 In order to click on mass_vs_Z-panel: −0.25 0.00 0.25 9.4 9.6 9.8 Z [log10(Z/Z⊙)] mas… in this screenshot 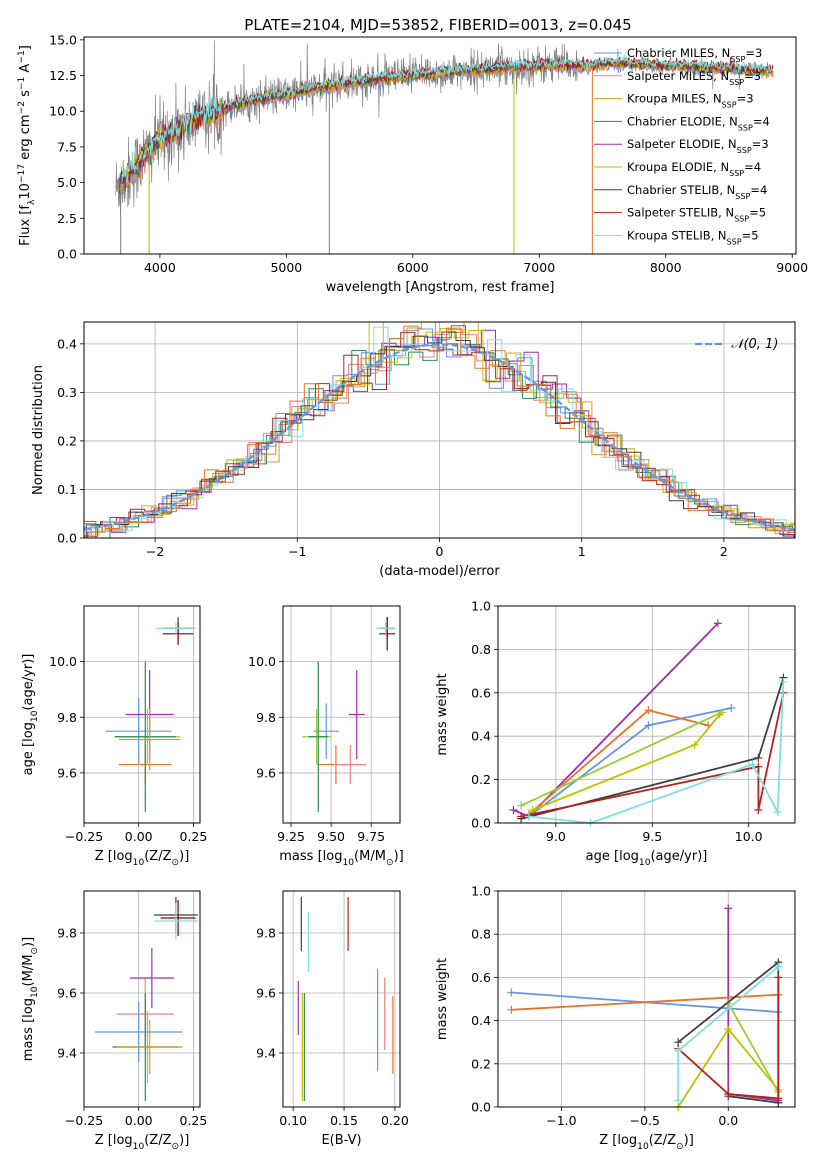, I will do `click(114, 1021)`.